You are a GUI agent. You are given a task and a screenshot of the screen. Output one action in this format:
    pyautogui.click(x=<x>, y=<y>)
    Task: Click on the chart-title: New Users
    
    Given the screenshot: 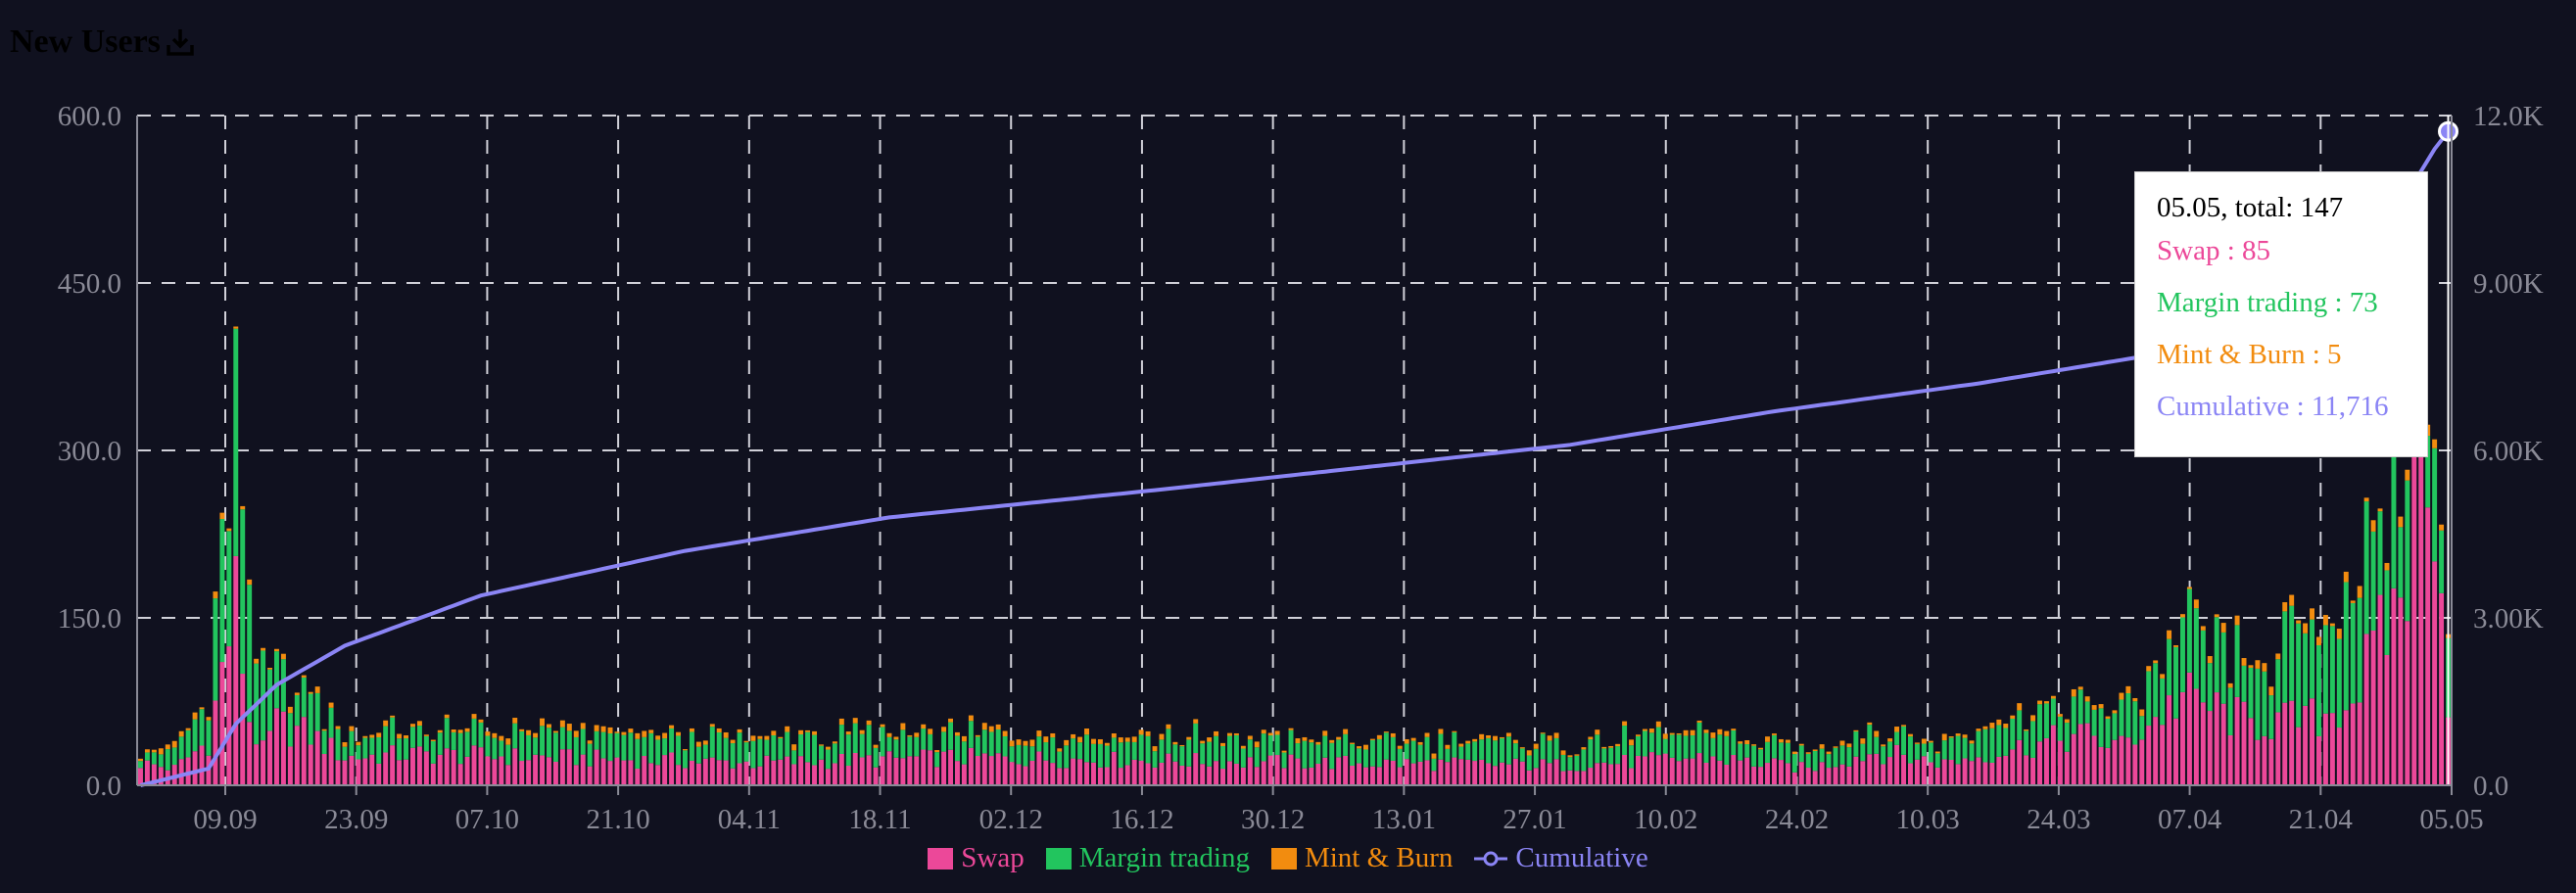 What is the action you would take?
    pyautogui.click(x=85, y=42)
    